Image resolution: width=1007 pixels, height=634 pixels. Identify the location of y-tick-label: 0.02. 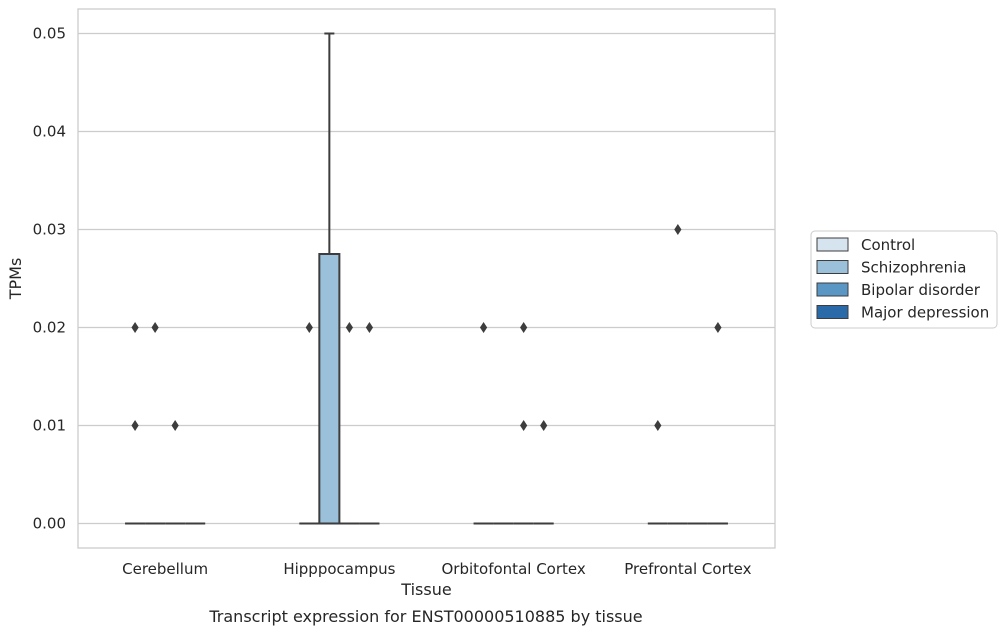
(49, 328).